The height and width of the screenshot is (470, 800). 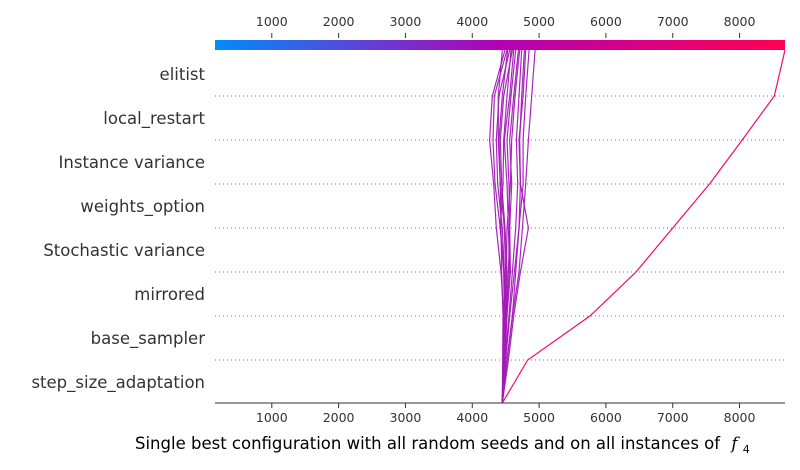 What do you see at coordinates (734, 443) in the screenshot?
I see `x-axis-label-math: f` at bounding box center [734, 443].